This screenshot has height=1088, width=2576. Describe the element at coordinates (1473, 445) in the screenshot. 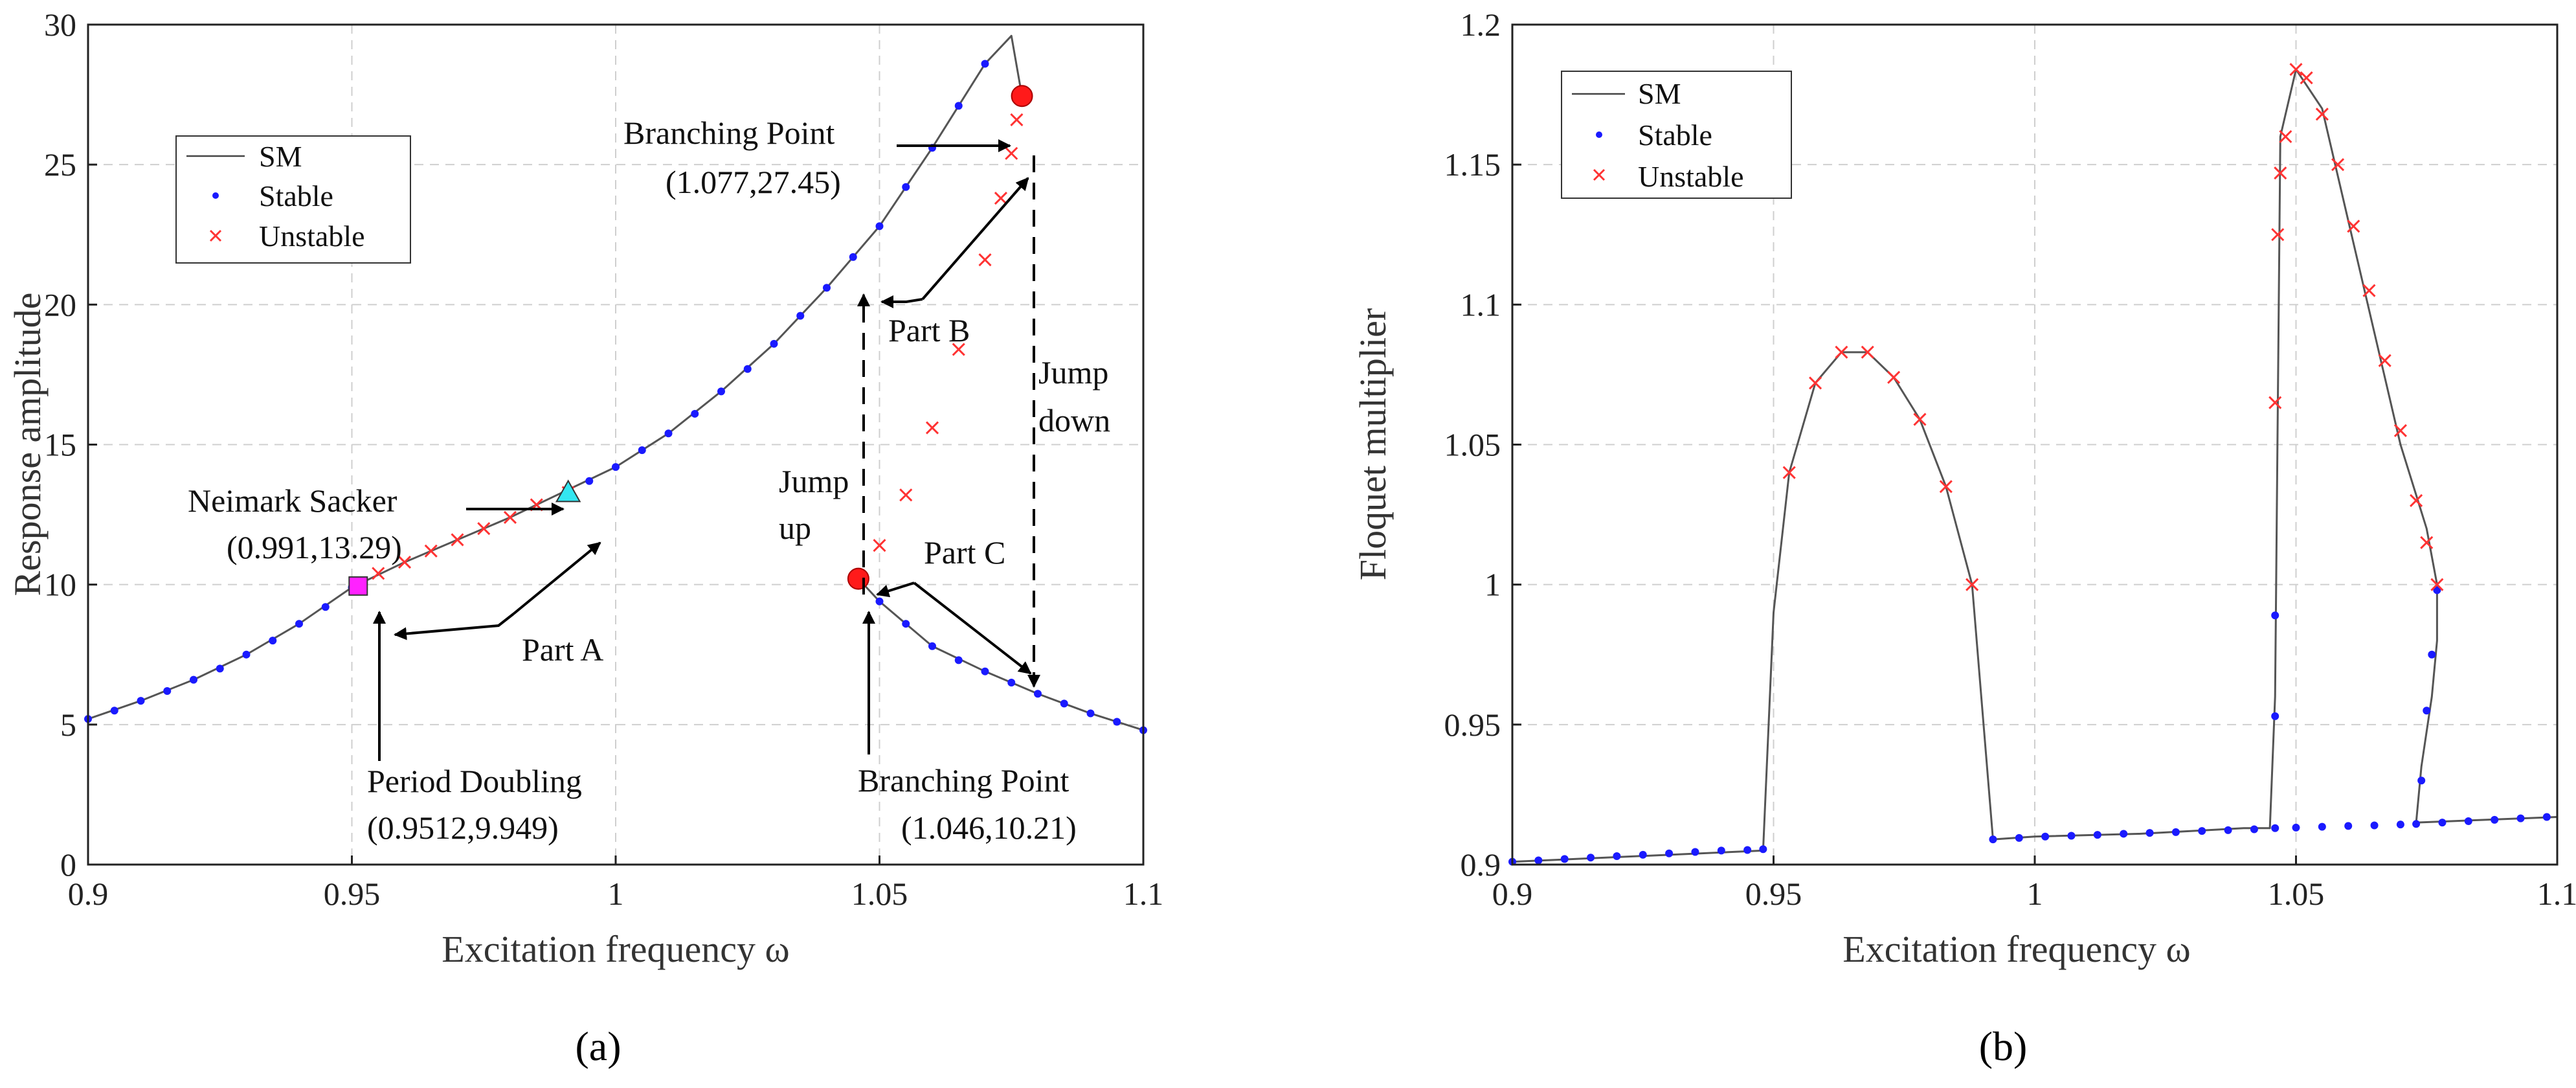

I see `panel-b-y-tick-label: 1.05` at that location.